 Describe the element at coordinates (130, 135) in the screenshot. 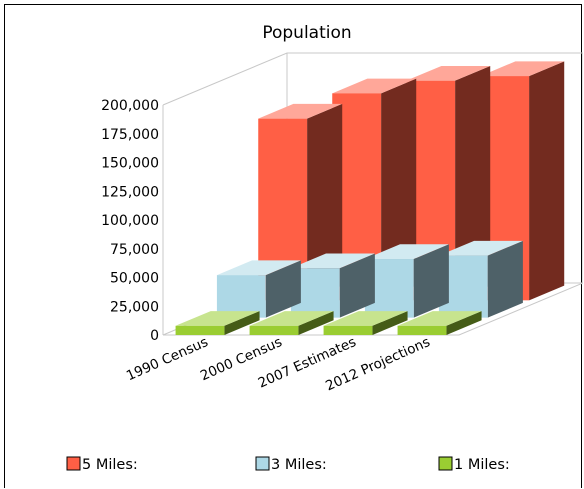

I see `y-tick-label: 175,000` at that location.